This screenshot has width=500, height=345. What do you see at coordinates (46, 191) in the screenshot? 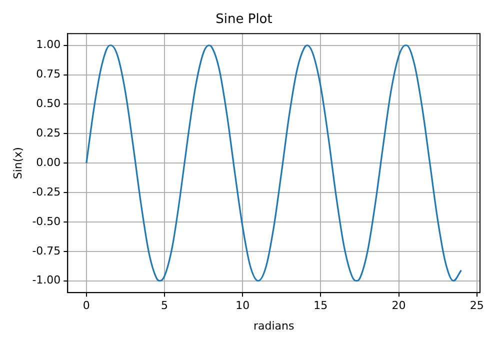
I see `y-tick-label: -0.25` at bounding box center [46, 191].